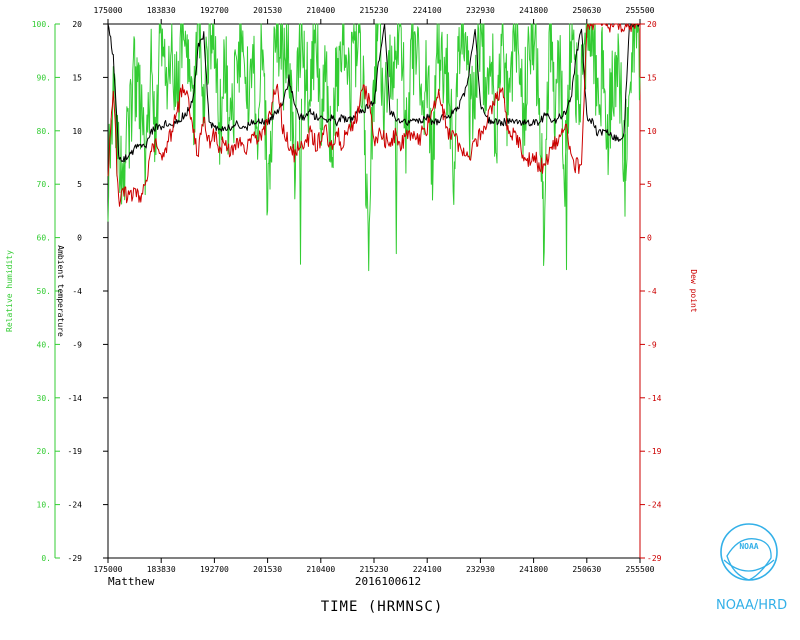 The height and width of the screenshot is (640, 800). Describe the element at coordinates (382, 607) in the screenshot. I see `x-axis-title: TIME (HRMNSC)` at that location.